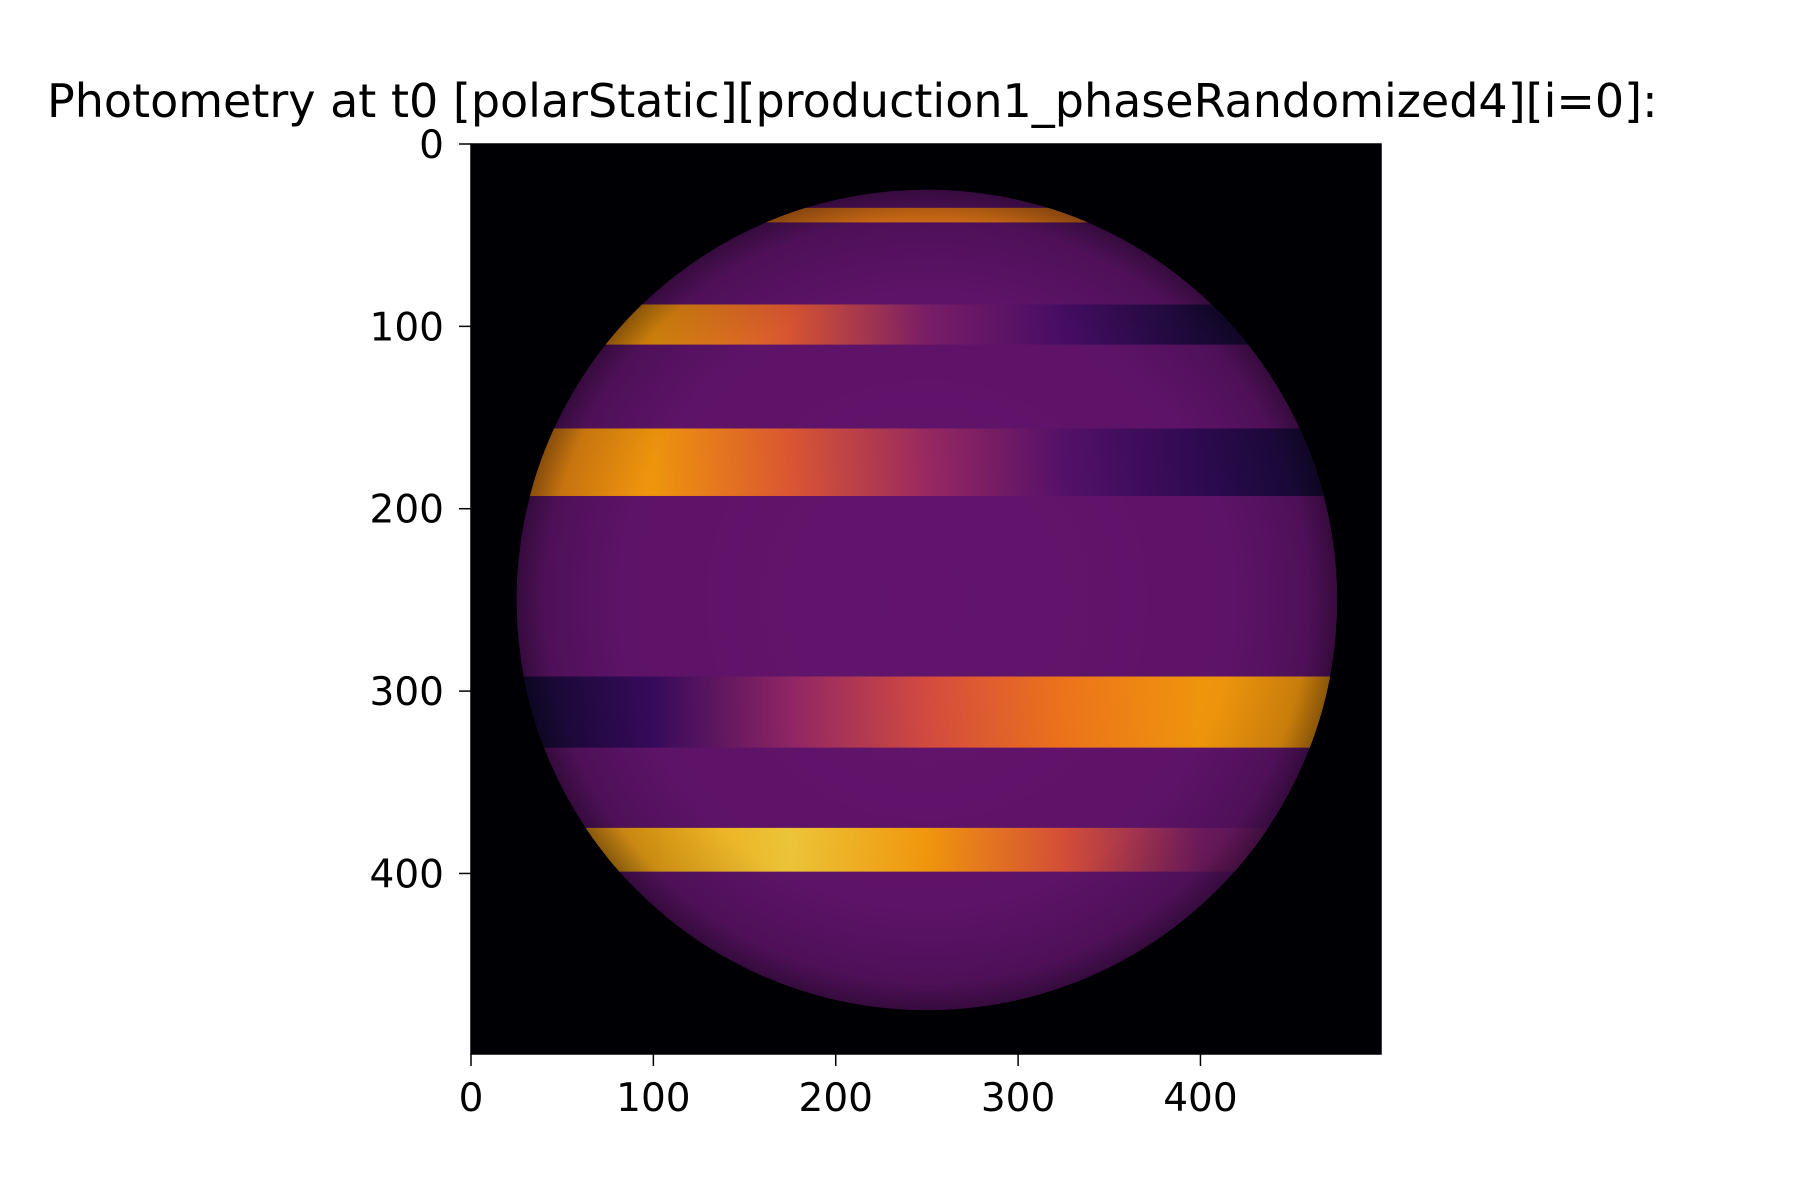  What do you see at coordinates (407, 327) in the screenshot?
I see `y-tick-label: 100` at bounding box center [407, 327].